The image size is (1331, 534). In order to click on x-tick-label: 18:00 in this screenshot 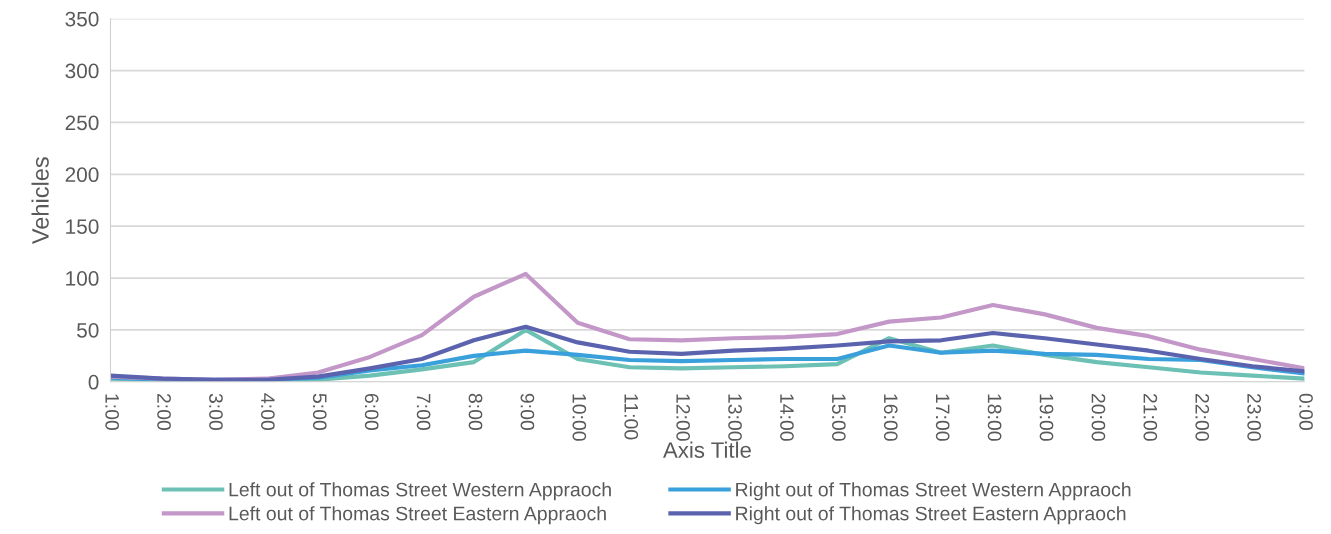, I will do `click(994, 417)`.